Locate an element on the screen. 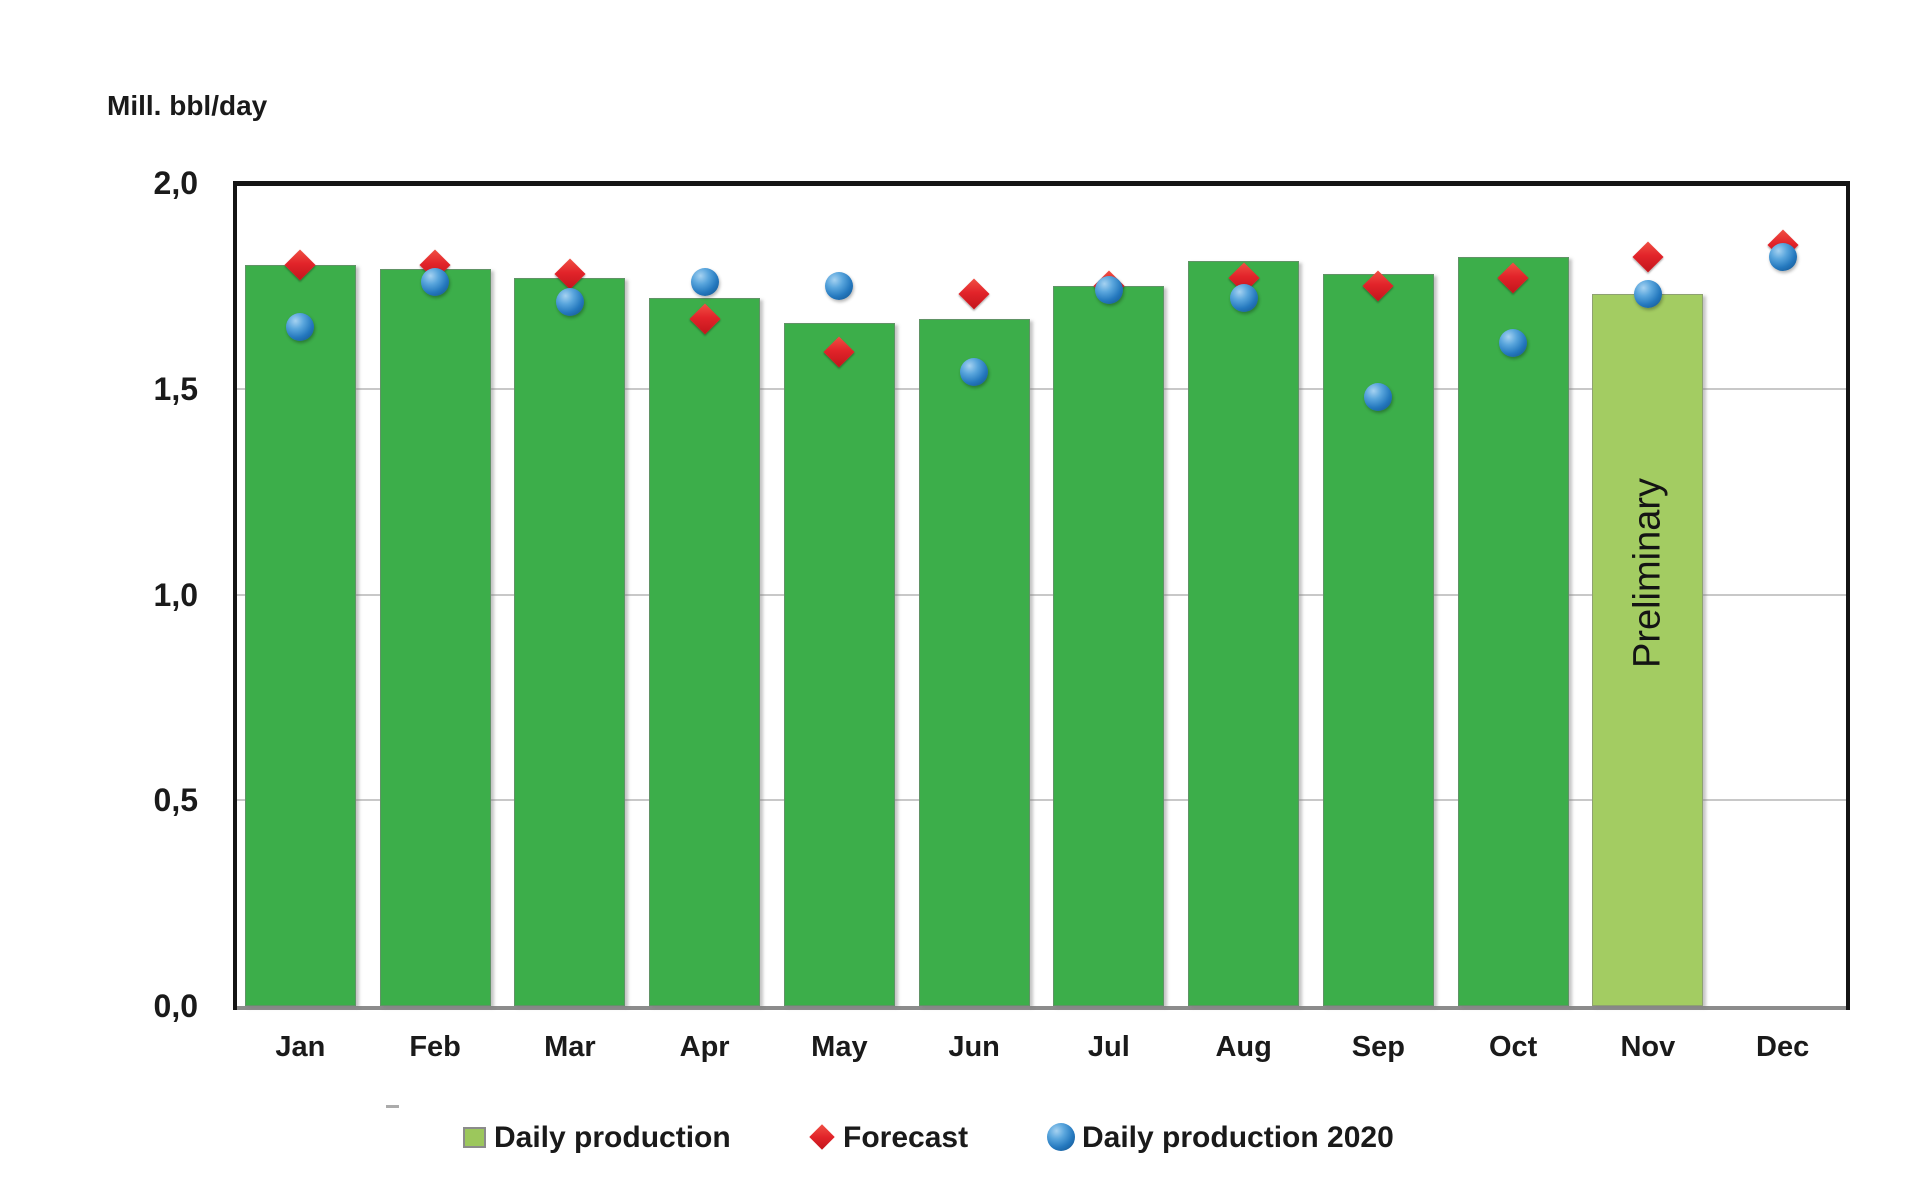 This screenshot has height=1201, width=1920. y-axis-title: Mill. bbl/day is located at coordinates (187, 105).